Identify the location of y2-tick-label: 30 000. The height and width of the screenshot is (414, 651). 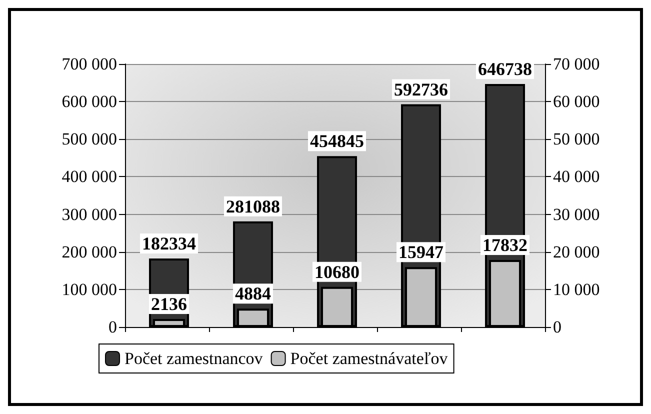
(576, 214).